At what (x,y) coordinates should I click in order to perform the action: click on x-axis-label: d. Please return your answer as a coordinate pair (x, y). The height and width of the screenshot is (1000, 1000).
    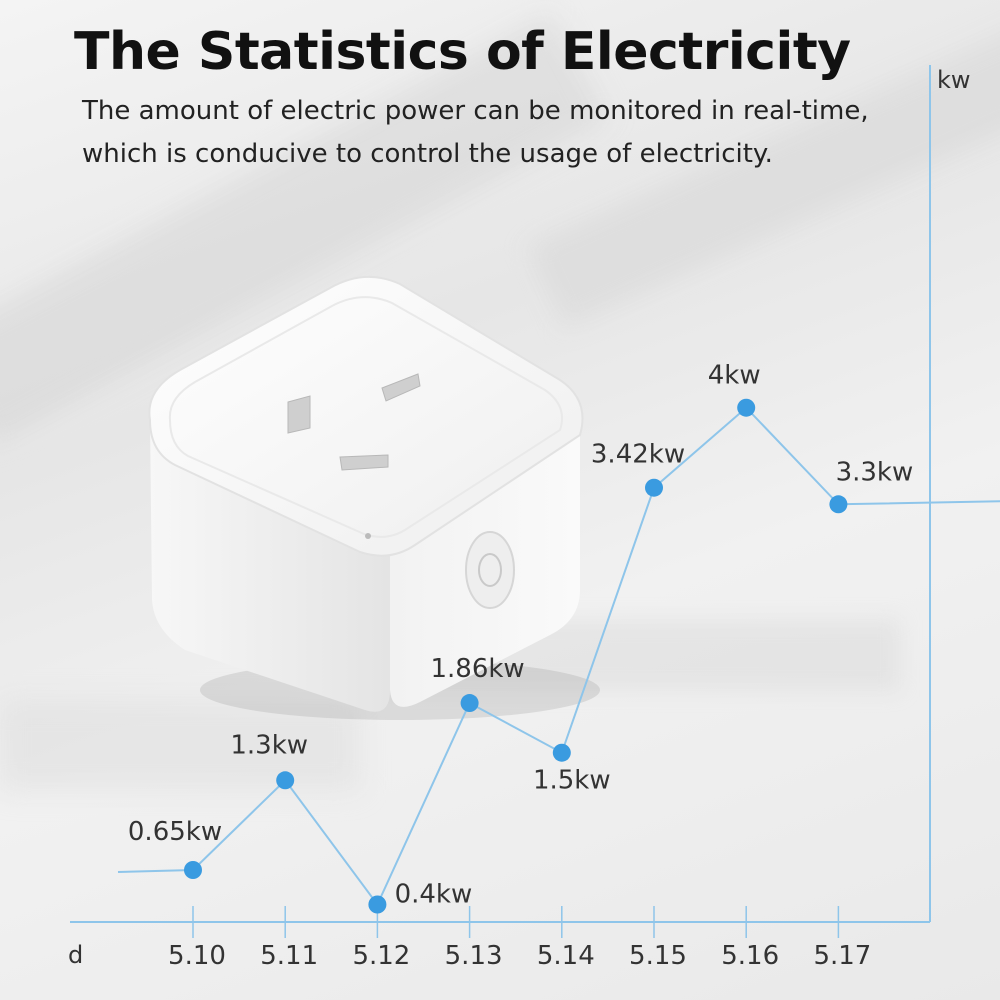
    Looking at the image, I should click on (75, 955).